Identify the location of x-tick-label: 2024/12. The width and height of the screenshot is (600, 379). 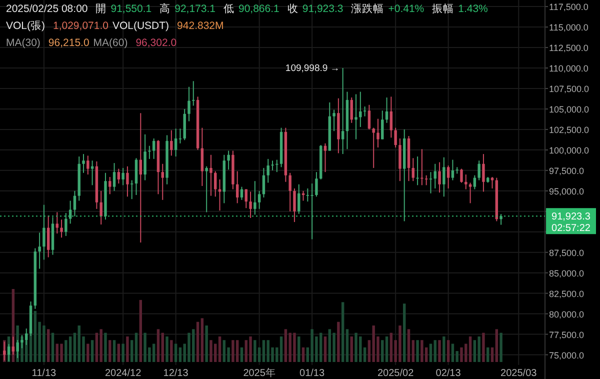
(123, 373).